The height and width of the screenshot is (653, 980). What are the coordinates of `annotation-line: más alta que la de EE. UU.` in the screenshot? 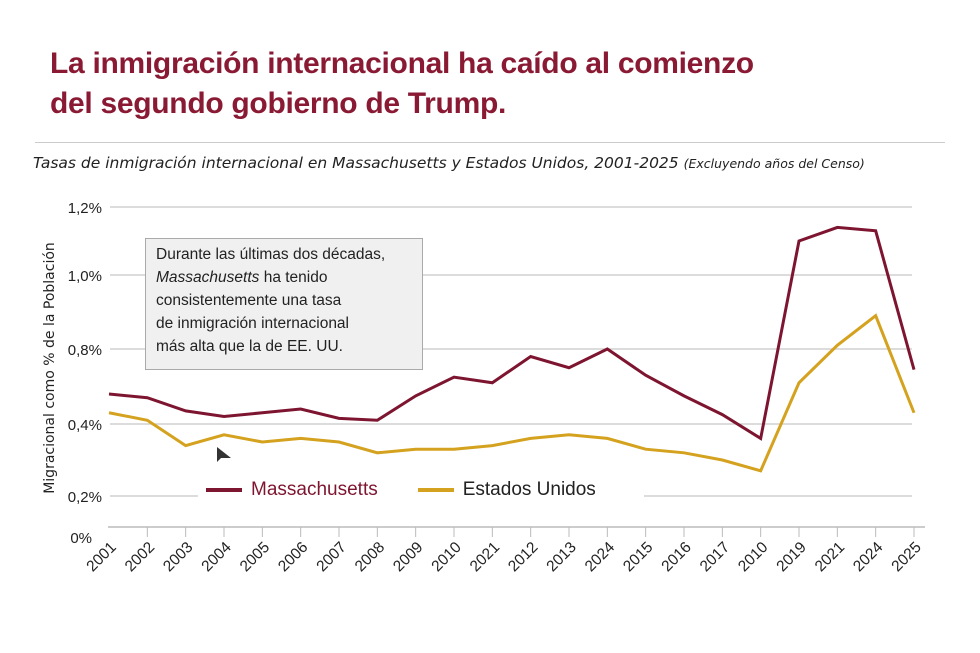 It's located at (249, 346).